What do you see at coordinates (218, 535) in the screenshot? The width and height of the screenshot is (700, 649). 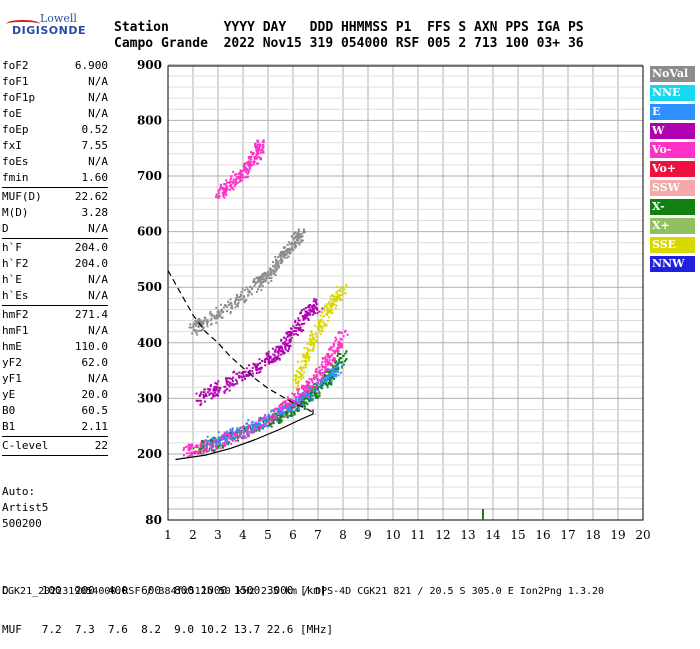 I see `x-tick-label: 3` at bounding box center [218, 535].